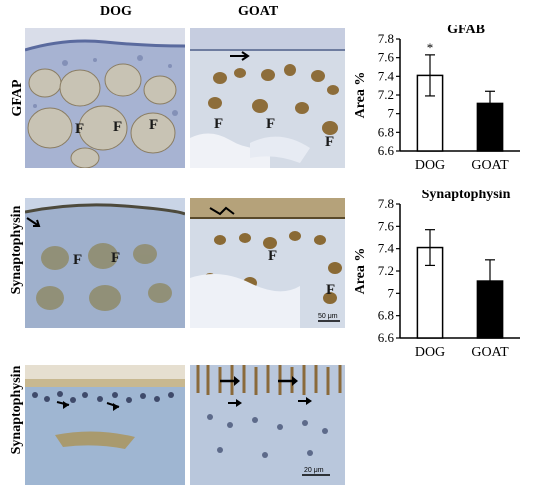  I want to click on chart-title: Synaptophysin, so click(466, 196).